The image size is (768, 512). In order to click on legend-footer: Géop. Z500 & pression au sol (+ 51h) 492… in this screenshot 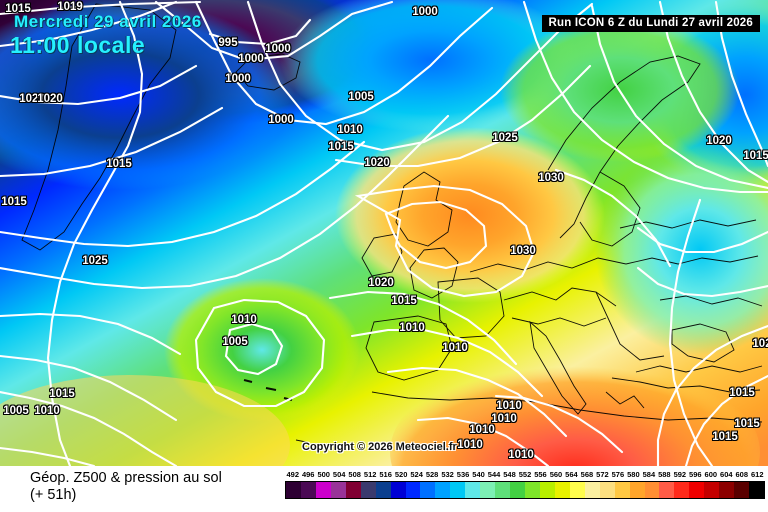, I will do `click(384, 489)`.